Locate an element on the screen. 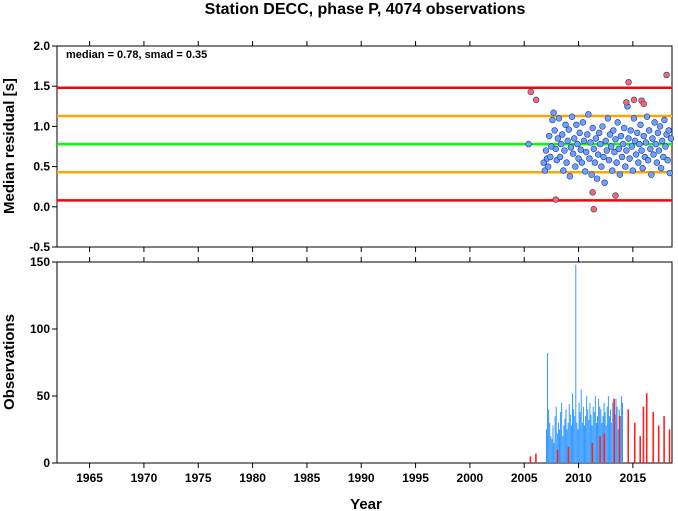 The height and width of the screenshot is (511, 678). x-tick-label: 1980 is located at coordinates (252, 478).